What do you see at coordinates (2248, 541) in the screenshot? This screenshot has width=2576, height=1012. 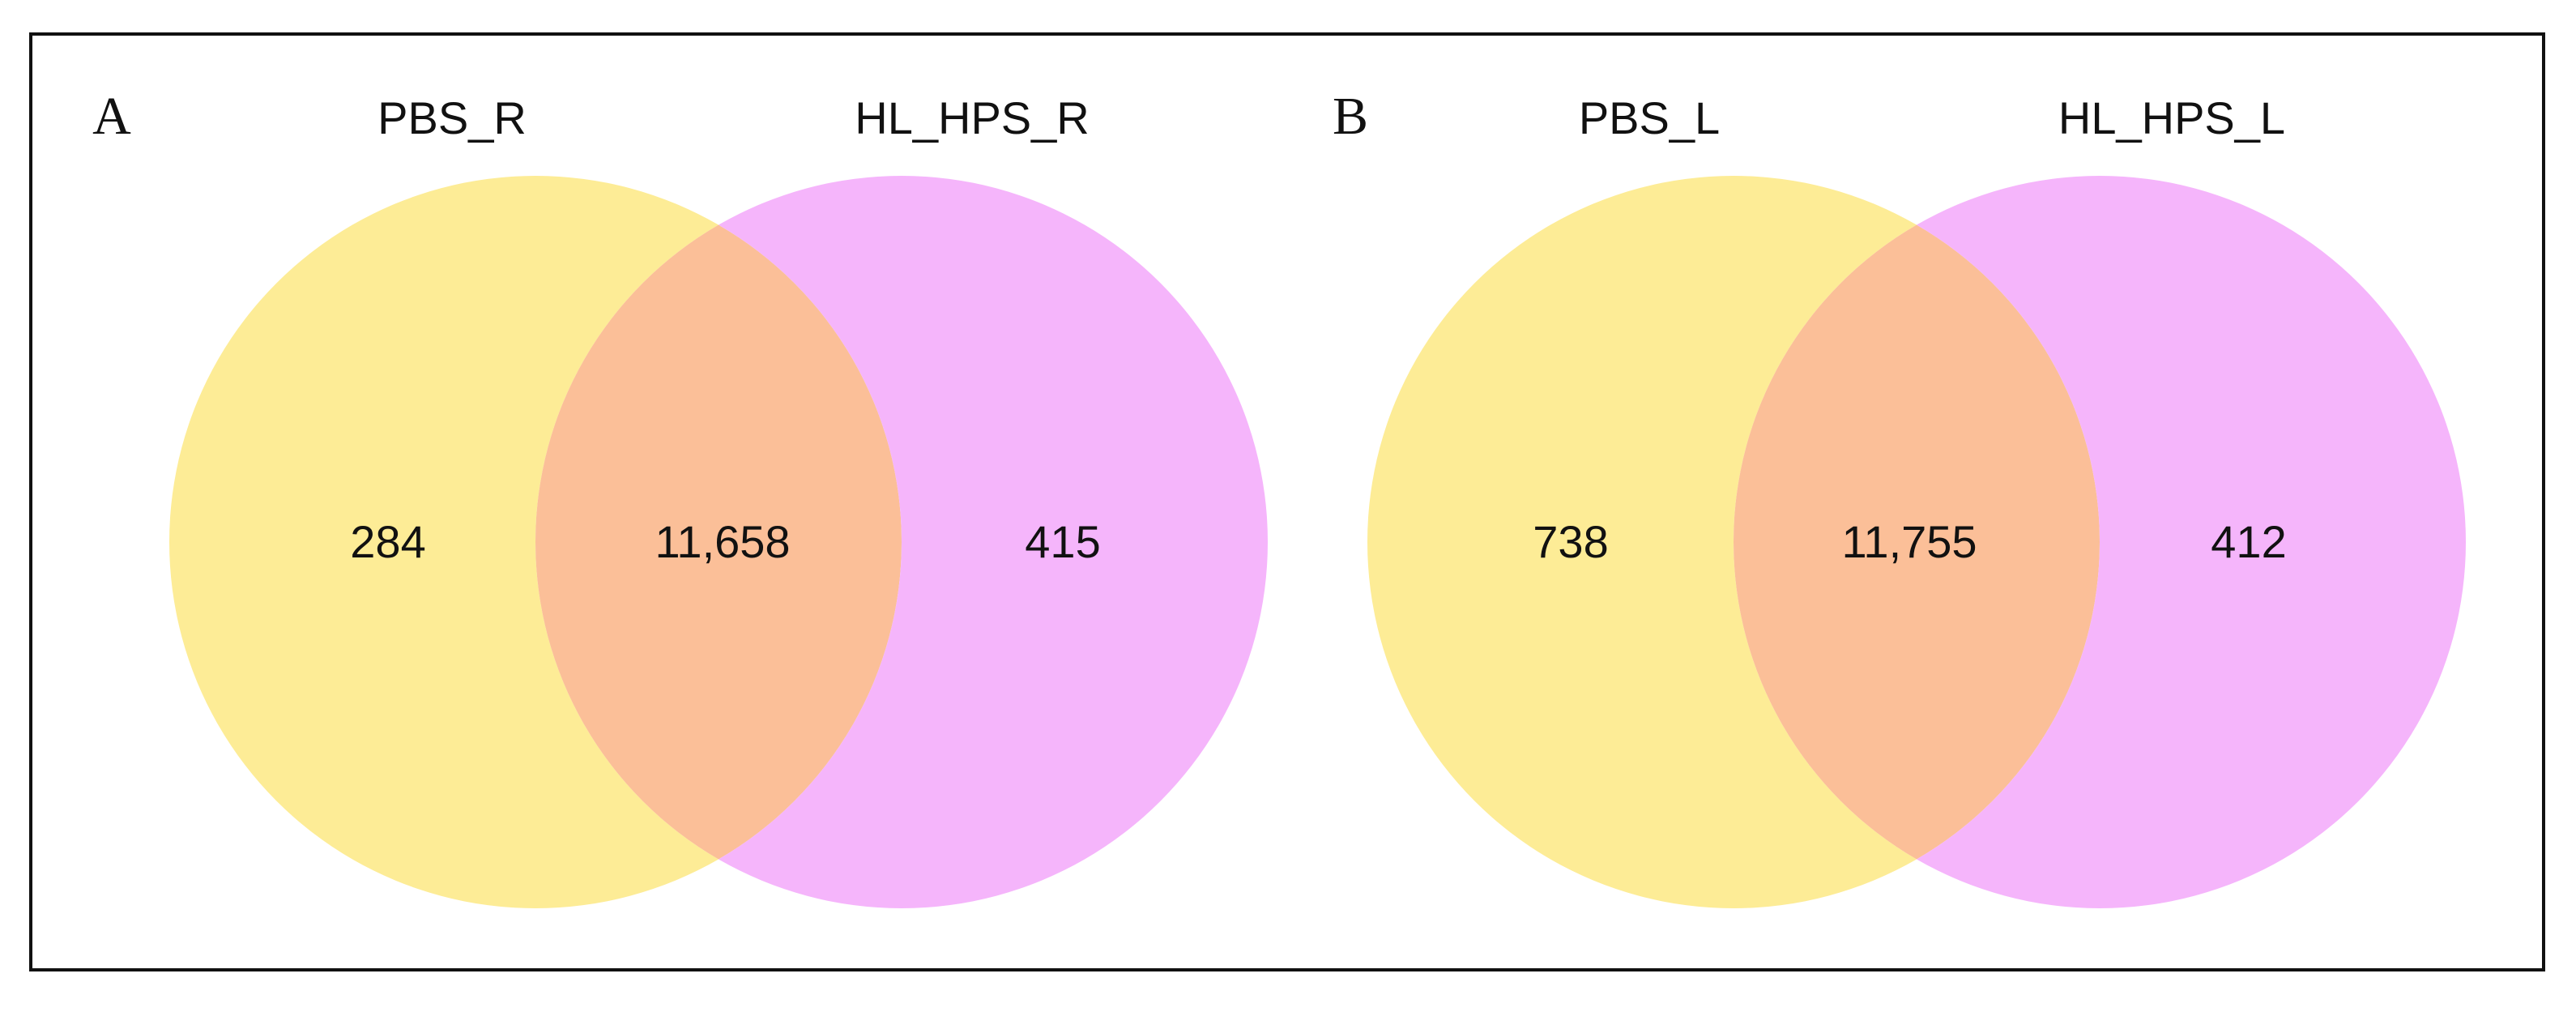 I see `value-label: 412` at bounding box center [2248, 541].